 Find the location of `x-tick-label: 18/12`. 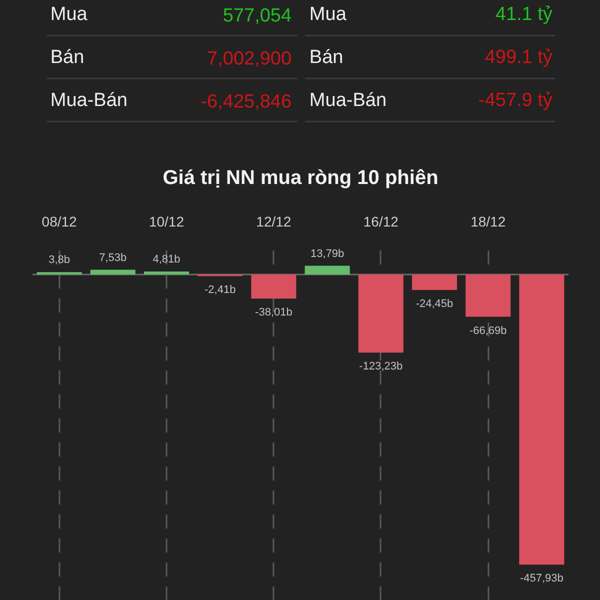

x-tick-label: 18/12 is located at coordinates (488, 222).